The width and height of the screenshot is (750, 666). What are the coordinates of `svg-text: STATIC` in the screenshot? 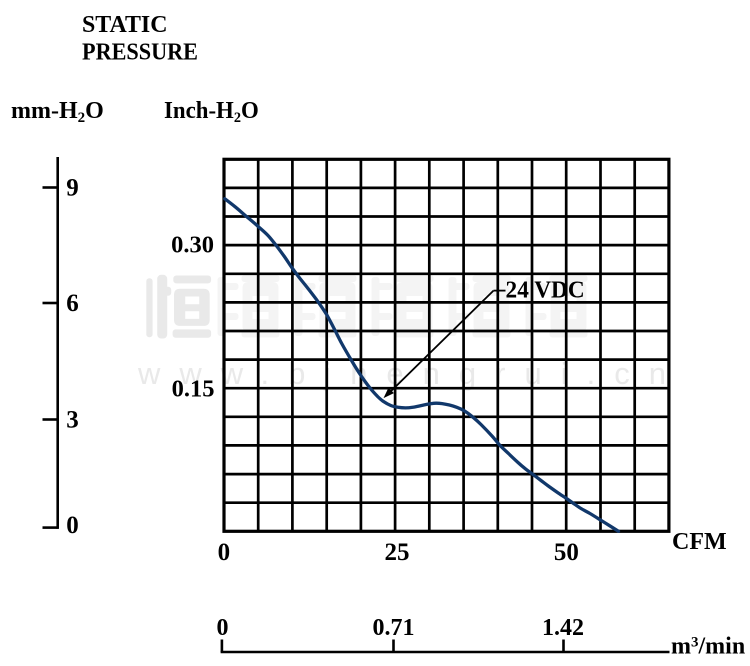 It's located at (125, 25).